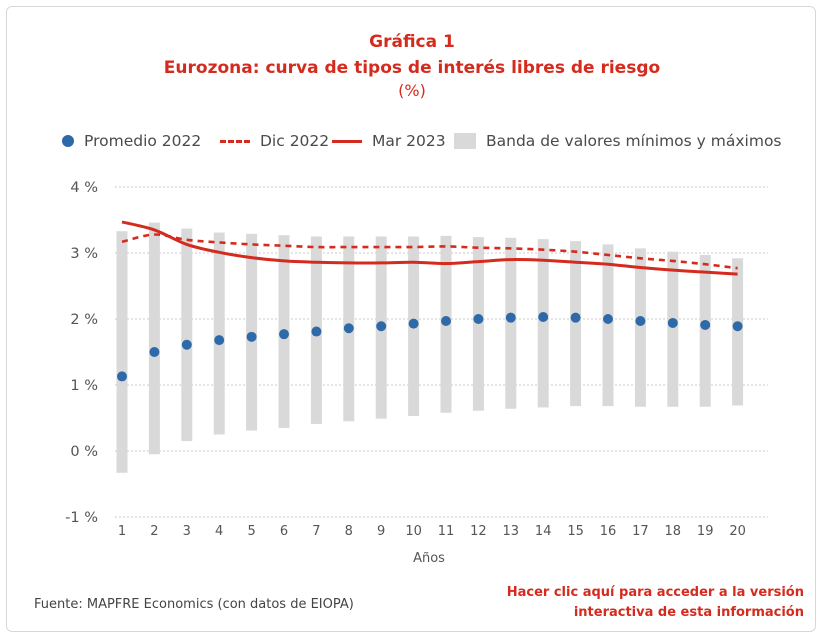  Describe the element at coordinates (412, 90) in the screenshot. I see `chart-unit: (%)` at that location.